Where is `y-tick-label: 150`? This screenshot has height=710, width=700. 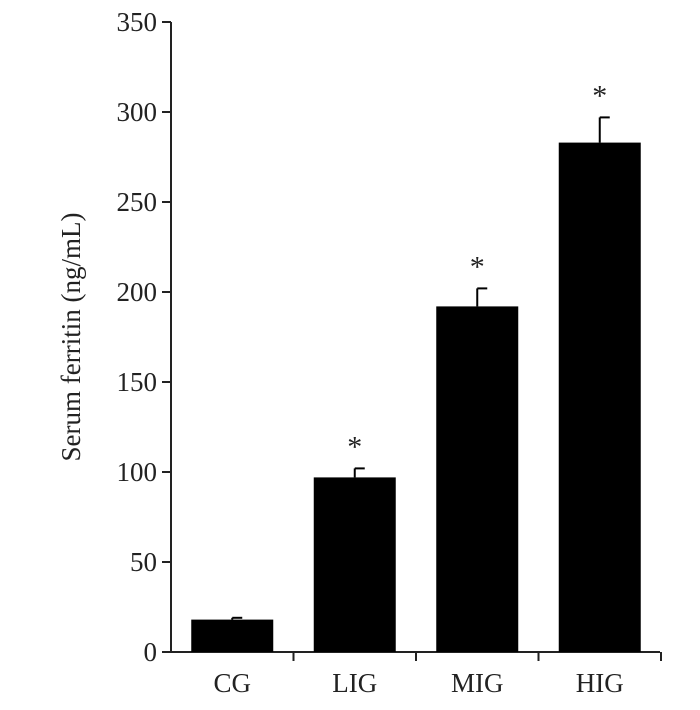 y-tick-label: 150 is located at coordinates (137, 382).